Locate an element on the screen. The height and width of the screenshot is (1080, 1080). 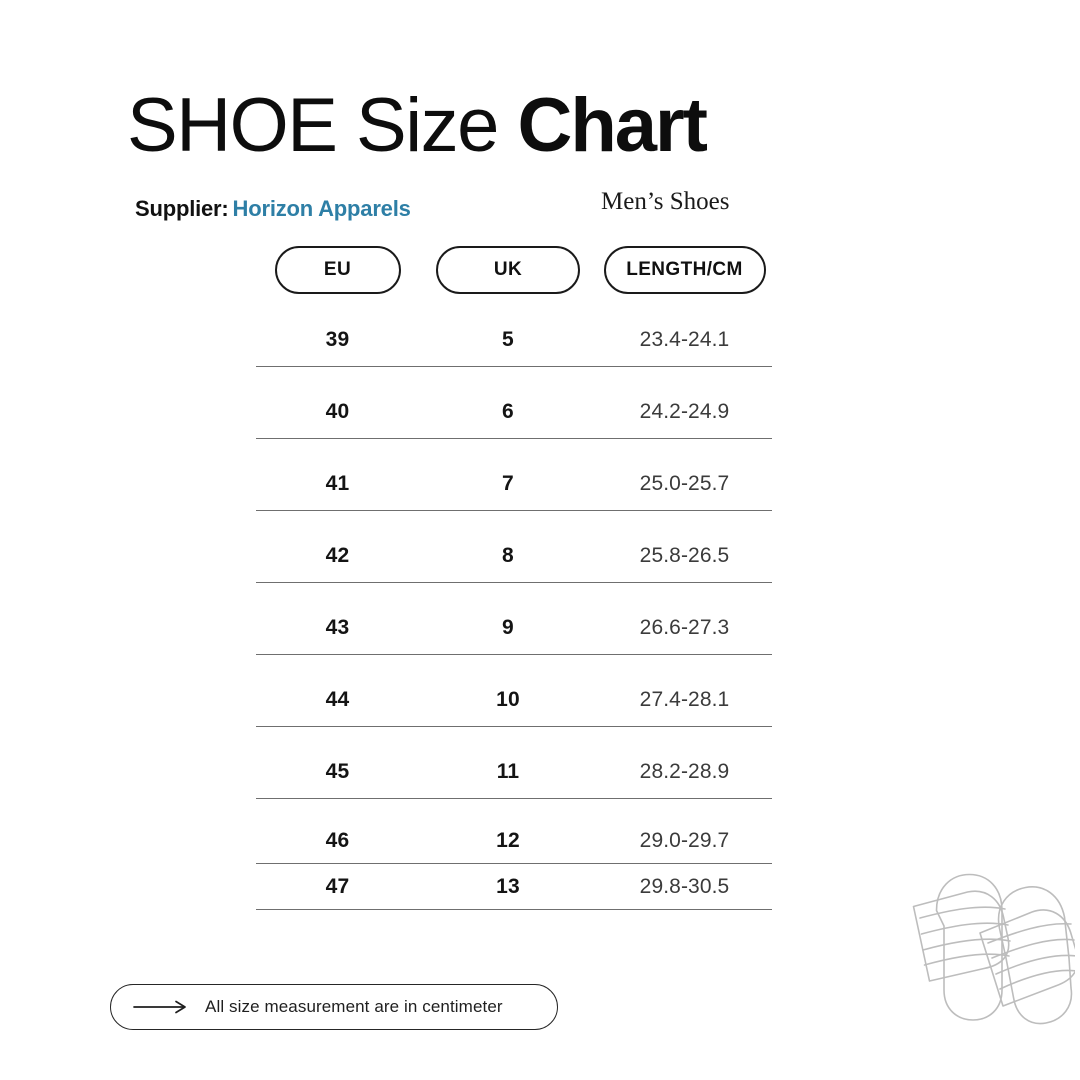
header-cell-length: LENGTH/CM is located at coordinates (684, 270).